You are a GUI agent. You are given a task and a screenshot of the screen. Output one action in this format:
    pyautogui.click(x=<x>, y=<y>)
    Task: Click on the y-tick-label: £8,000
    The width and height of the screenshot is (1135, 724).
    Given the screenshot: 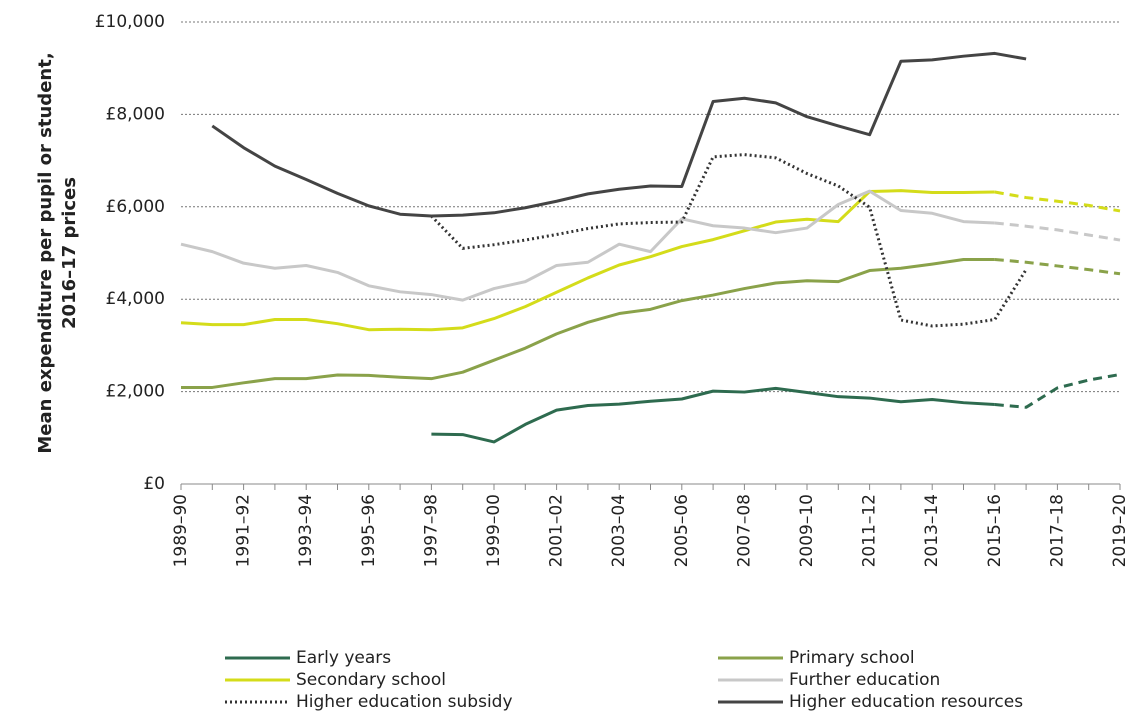 What is the action you would take?
    pyautogui.click(x=135, y=114)
    